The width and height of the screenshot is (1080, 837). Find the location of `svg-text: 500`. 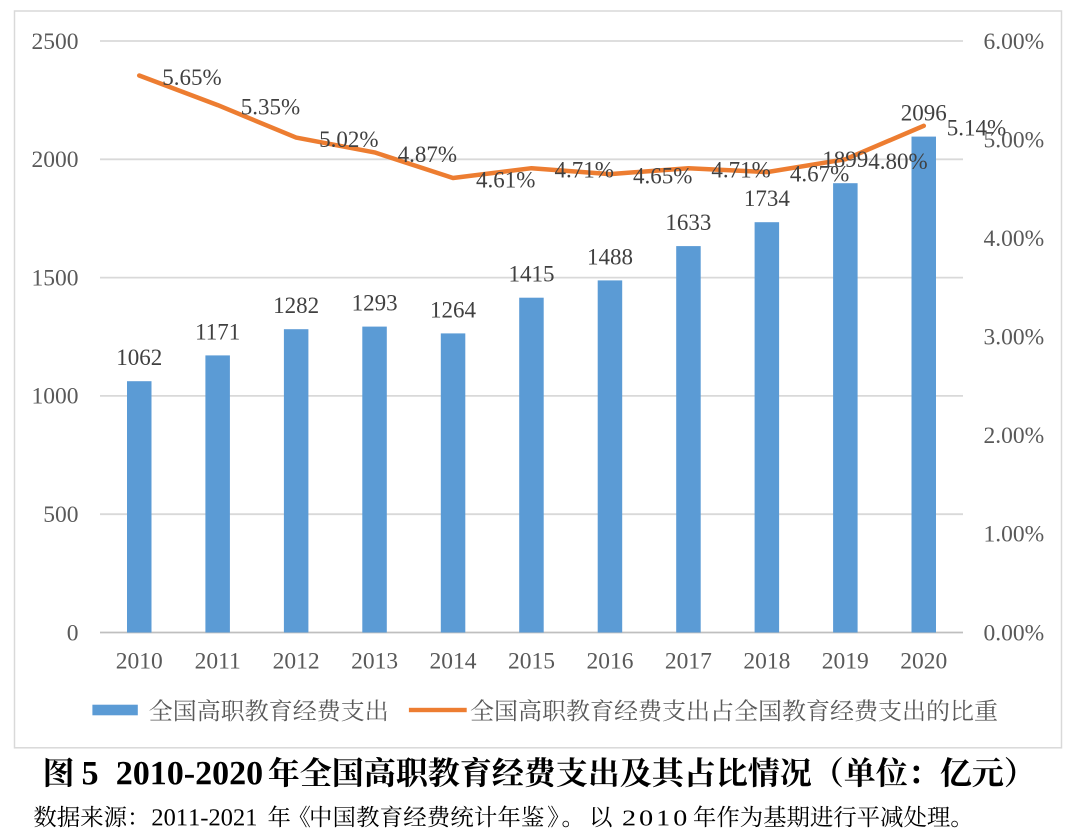

svg-text: 500 is located at coordinates (60, 515).